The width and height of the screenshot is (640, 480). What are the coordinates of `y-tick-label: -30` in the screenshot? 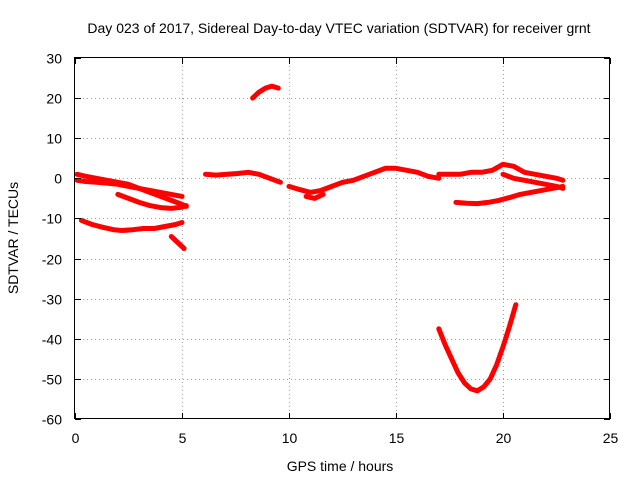 It's located at (52, 300).